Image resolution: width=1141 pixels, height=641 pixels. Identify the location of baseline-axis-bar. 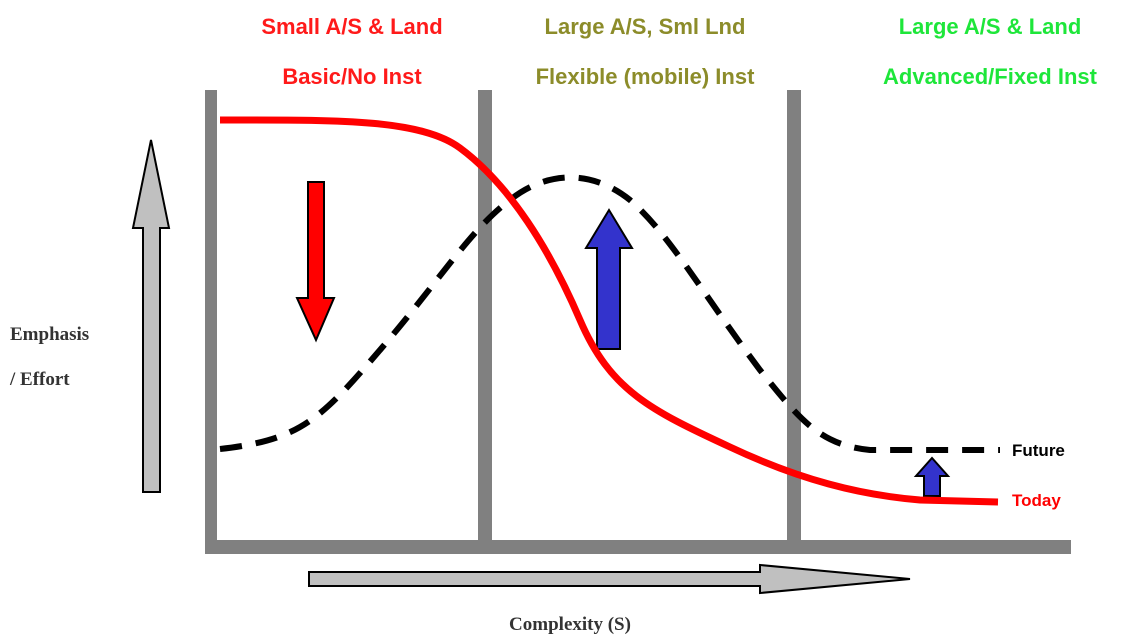
(638, 547).